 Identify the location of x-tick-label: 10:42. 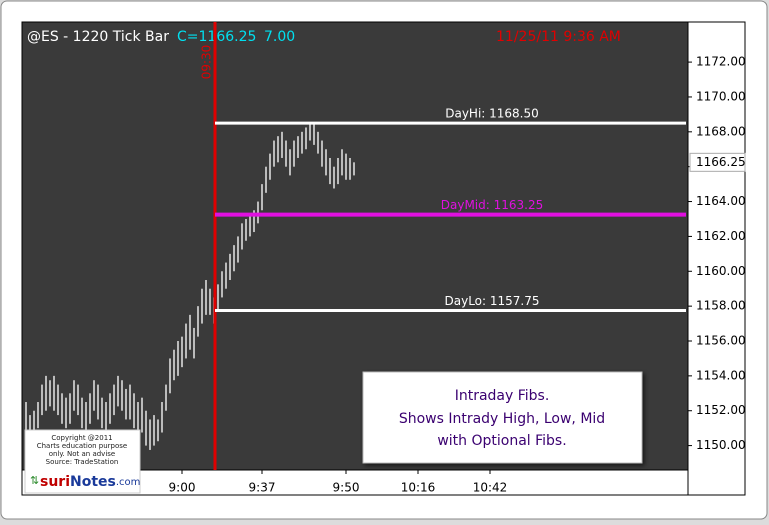
(490, 488).